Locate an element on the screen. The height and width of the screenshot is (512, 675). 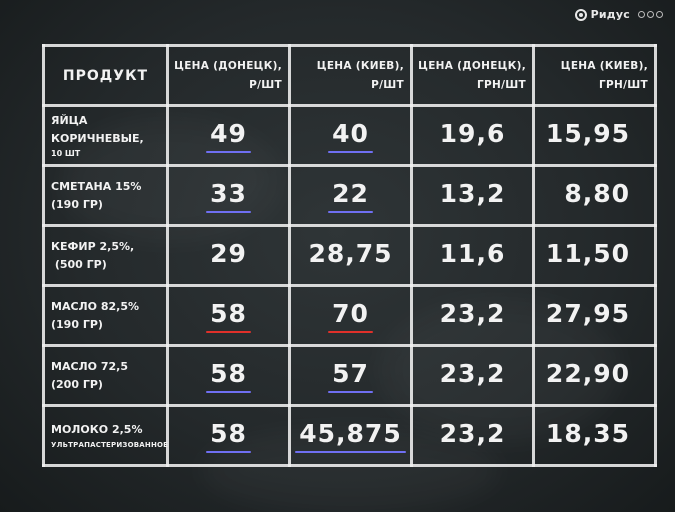
price-text: 45,875 is located at coordinates (350, 433).